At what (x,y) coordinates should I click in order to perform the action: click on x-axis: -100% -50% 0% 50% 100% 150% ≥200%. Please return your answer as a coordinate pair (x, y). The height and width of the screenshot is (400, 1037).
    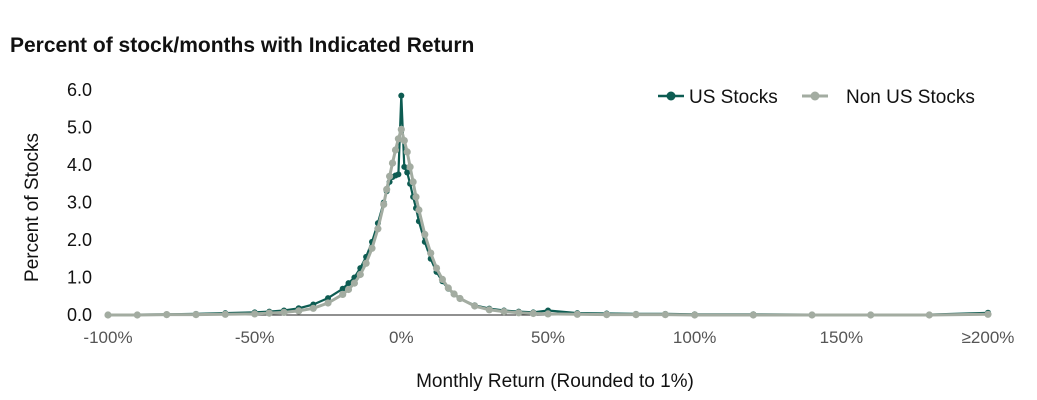
    Looking at the image, I should click on (548, 337).